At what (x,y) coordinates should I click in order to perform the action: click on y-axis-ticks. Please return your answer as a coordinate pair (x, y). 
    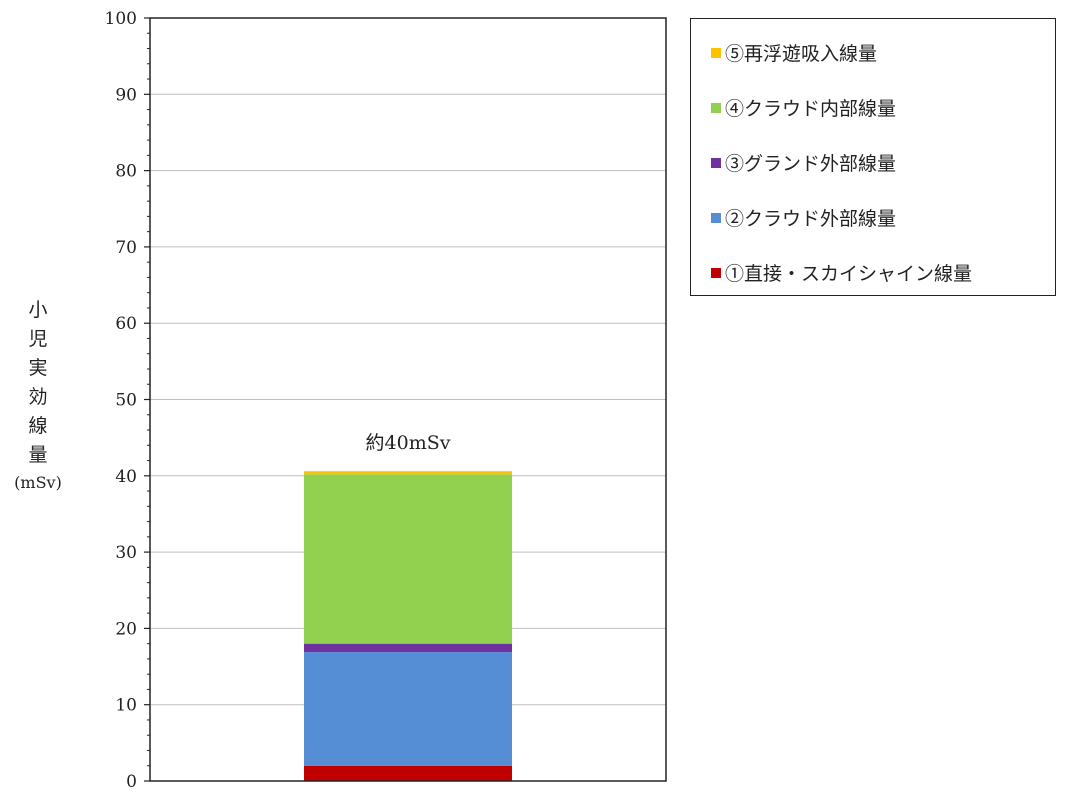
    Looking at the image, I should click on (147, 399).